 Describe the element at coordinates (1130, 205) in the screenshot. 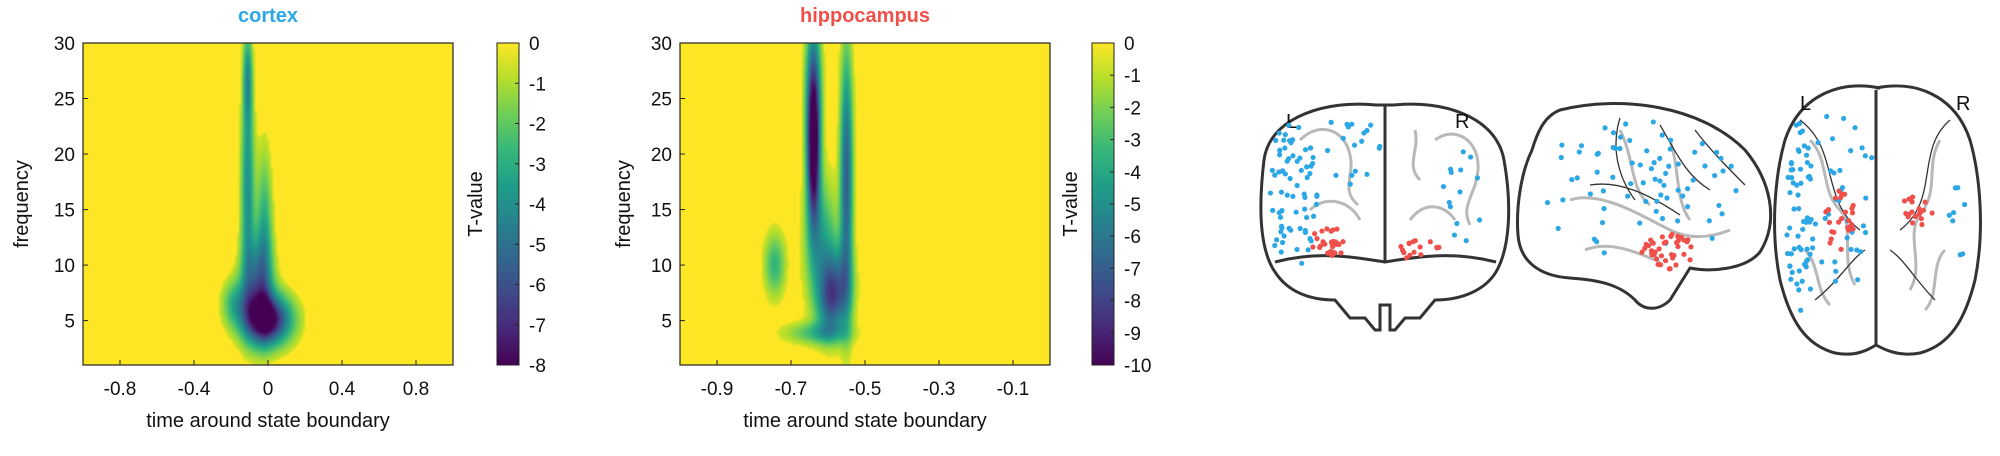

I see `hippocampus-colorbar-ticks: 0 -1 -2 -3 -4 -5 -6 -7 -8 -9 -10` at that location.